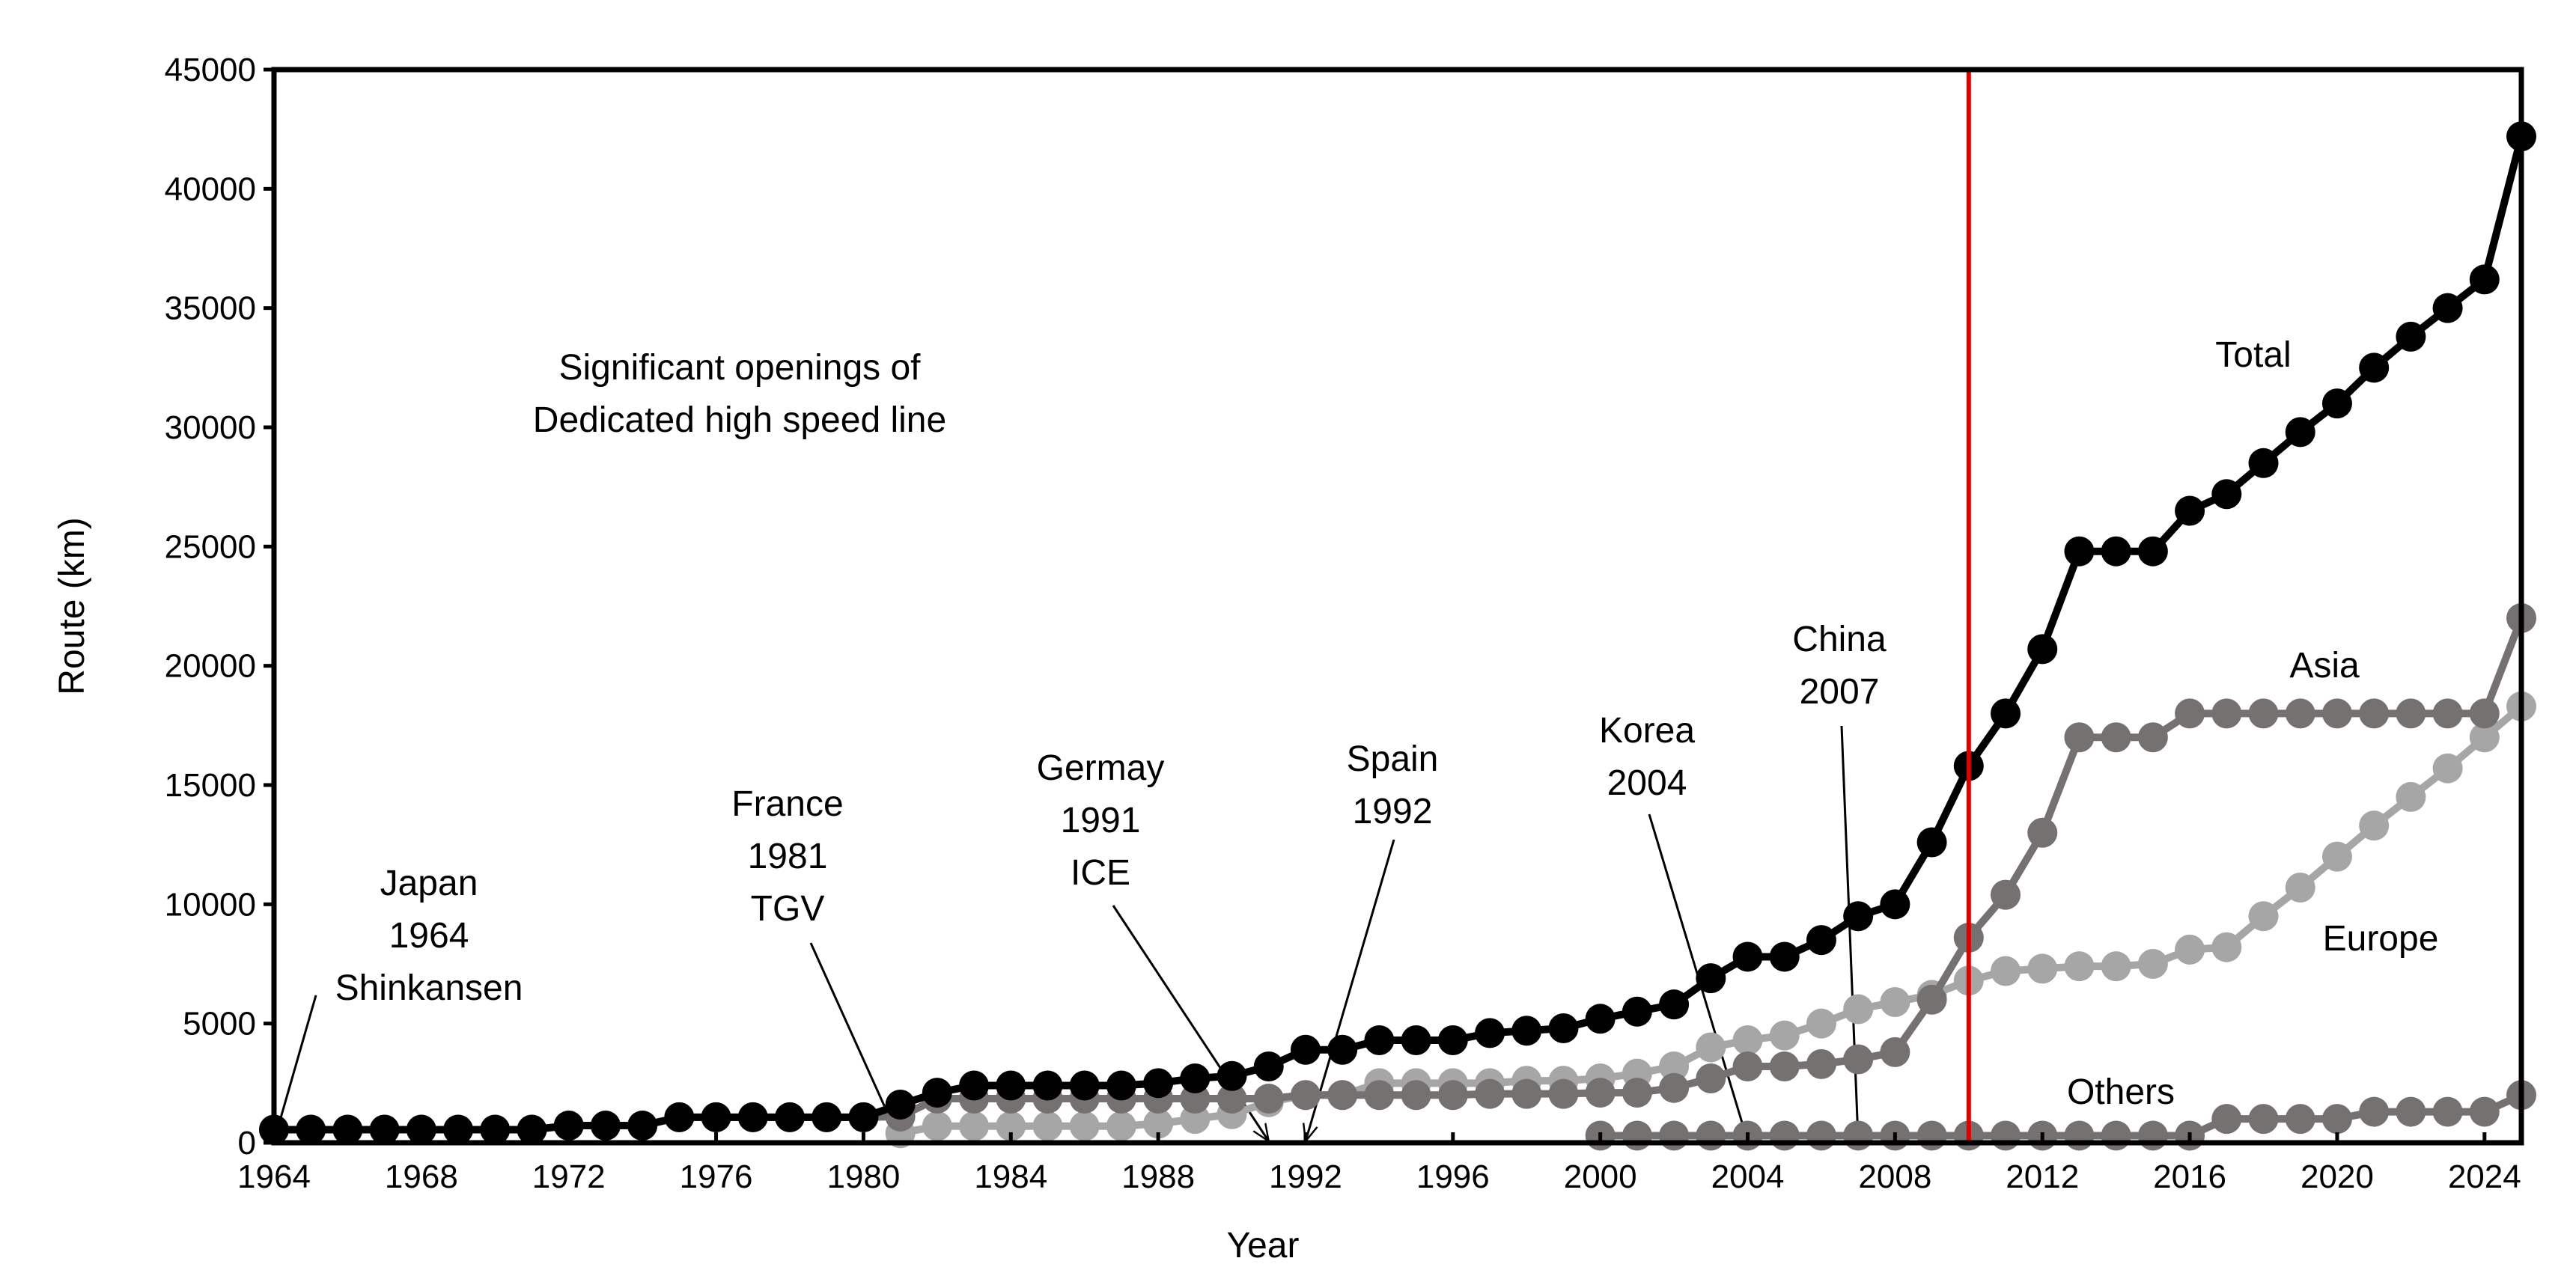 The width and height of the screenshot is (2576, 1267). Describe the element at coordinates (2189, 1176) in the screenshot. I see `x-tick-label: 2016` at that location.